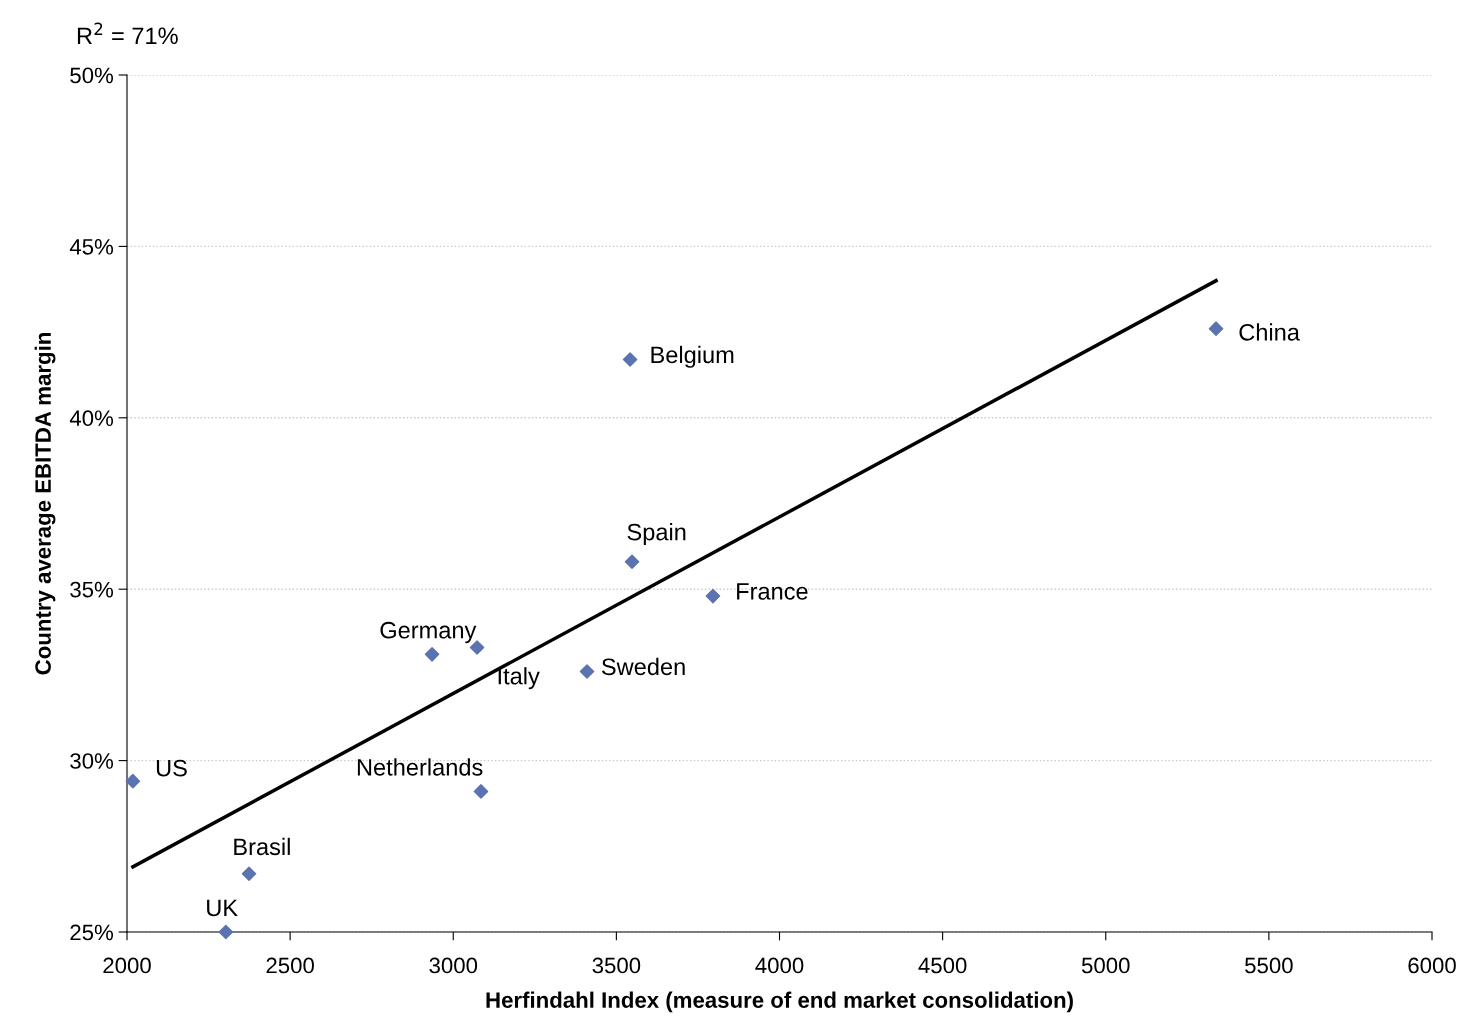 The image size is (1464, 1030). I want to click on x-axis-title: Herfindahl Index (measure of end market consolidation), so click(779, 1002).